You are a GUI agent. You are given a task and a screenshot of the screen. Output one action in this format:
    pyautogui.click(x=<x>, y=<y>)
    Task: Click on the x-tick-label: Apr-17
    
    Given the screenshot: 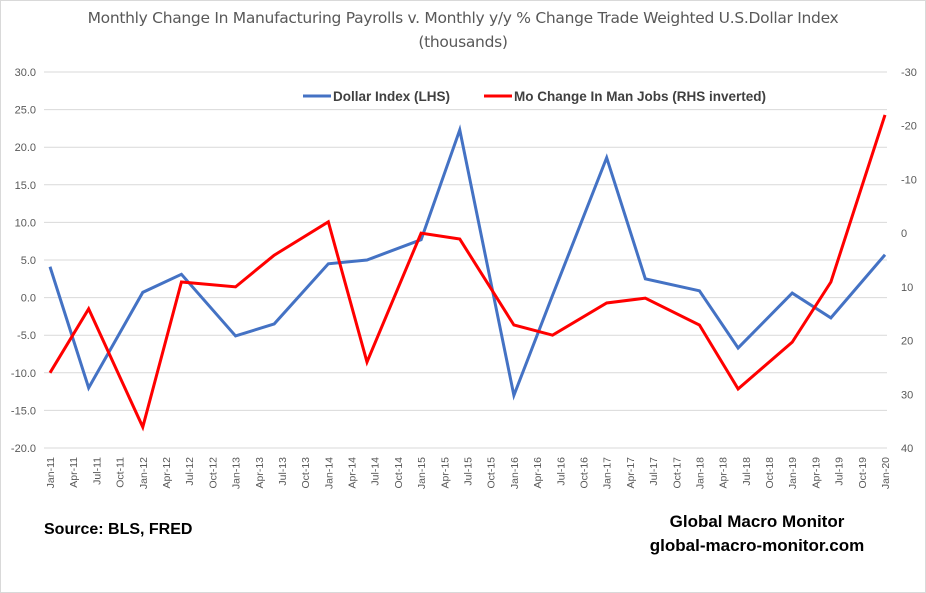 What is the action you would take?
    pyautogui.click(x=631, y=473)
    